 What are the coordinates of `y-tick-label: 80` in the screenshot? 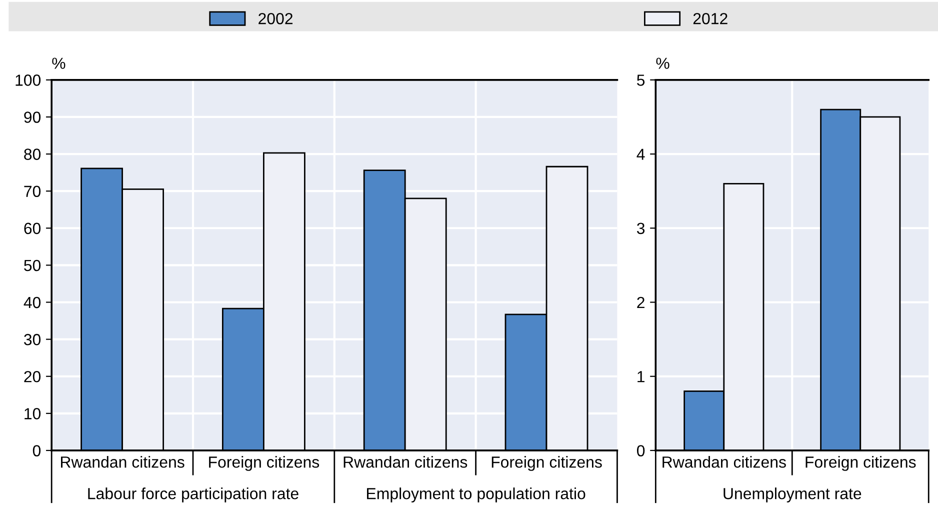 It's located at (32, 154).